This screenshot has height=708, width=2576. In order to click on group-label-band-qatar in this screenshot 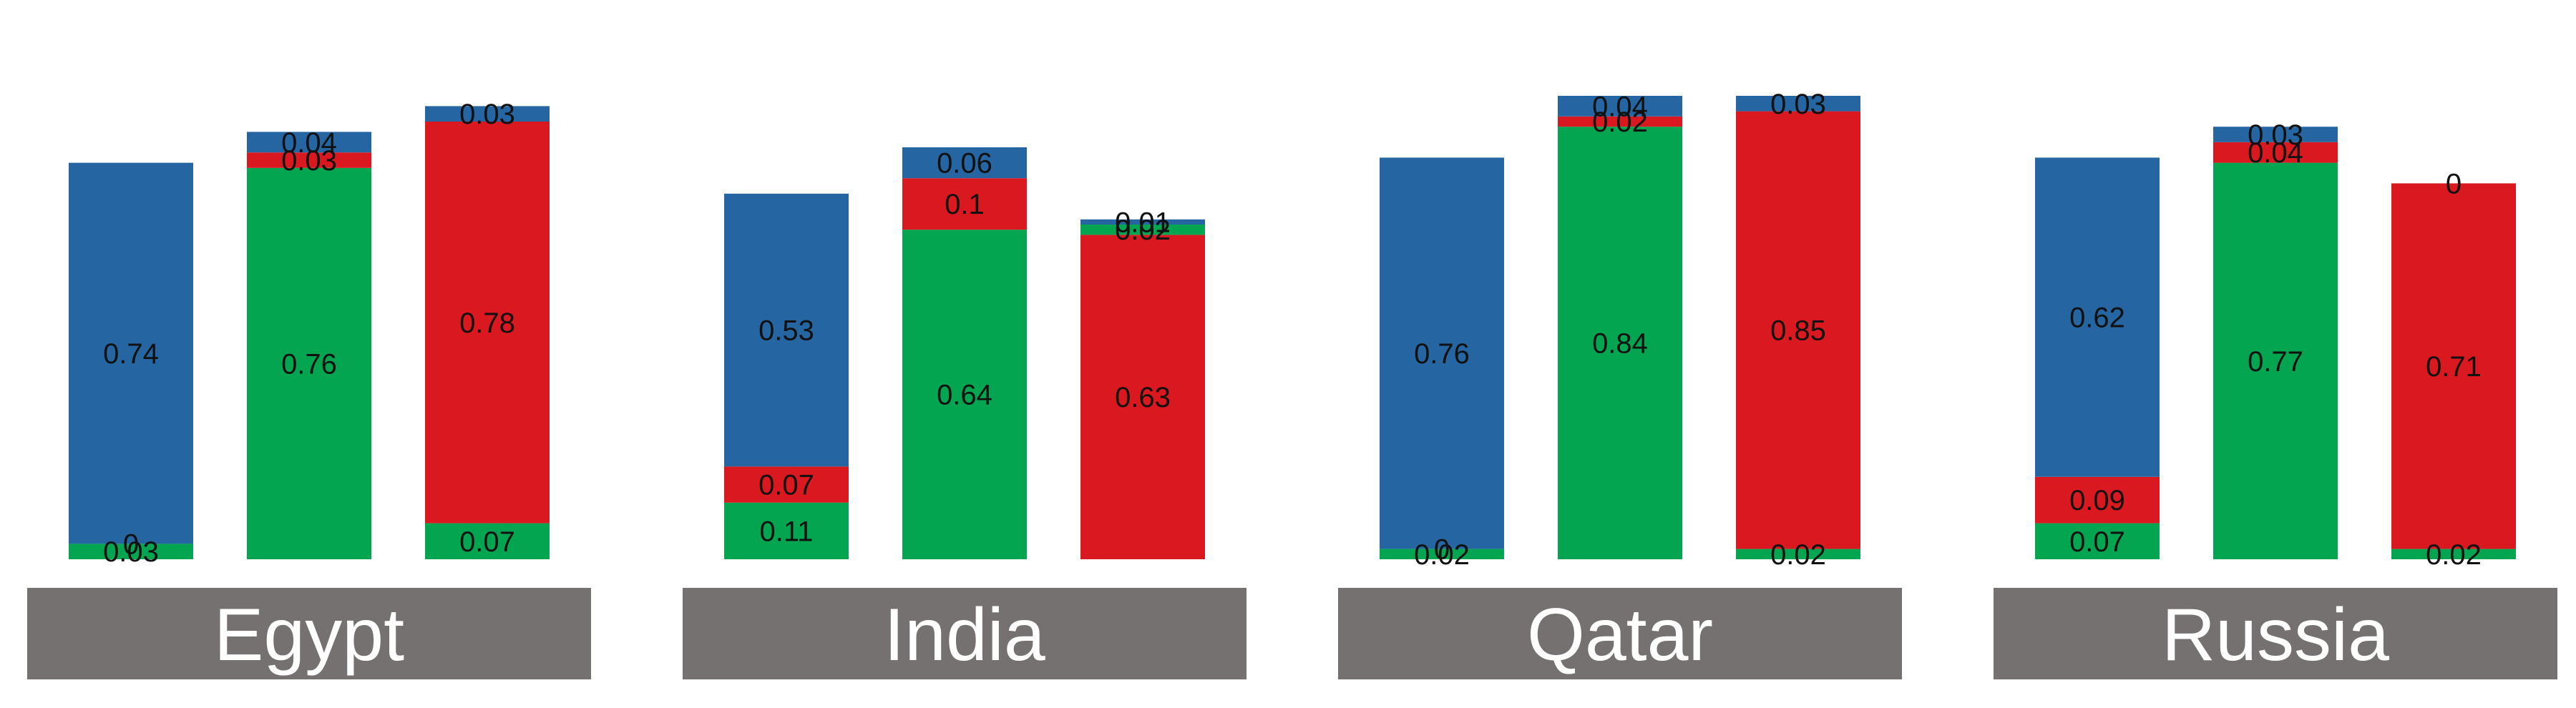, I will do `click(1620, 634)`.